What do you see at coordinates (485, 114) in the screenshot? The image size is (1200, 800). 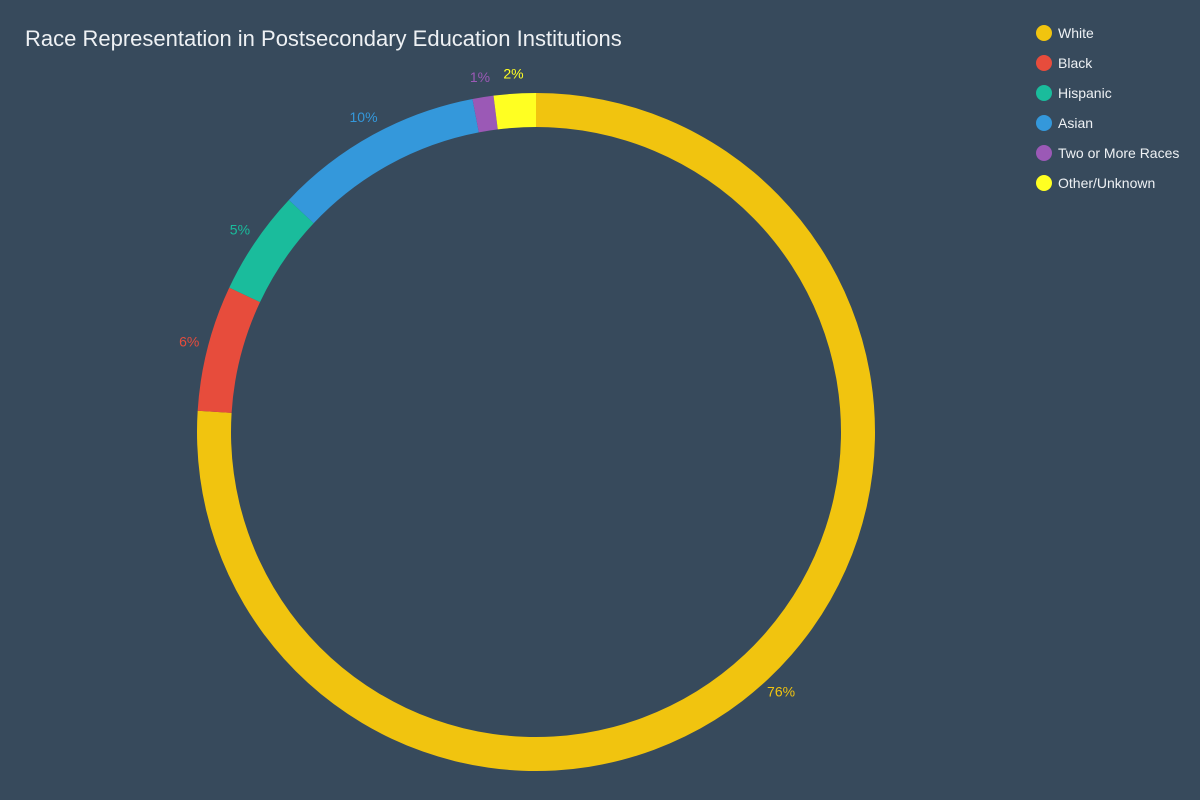 I see `slice-two-or-more-races` at bounding box center [485, 114].